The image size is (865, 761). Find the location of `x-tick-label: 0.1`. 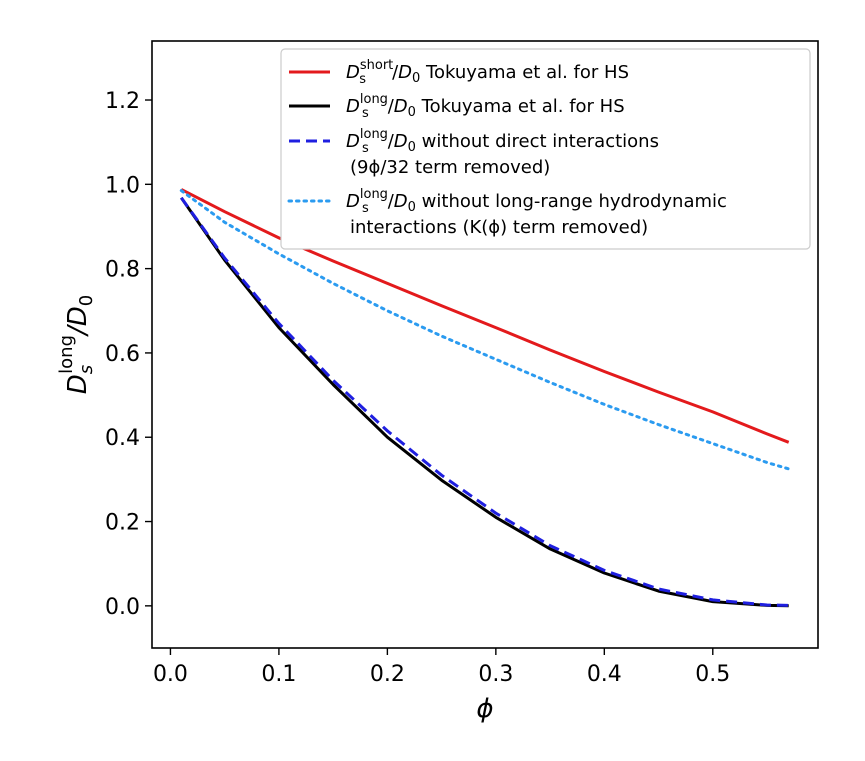

x-tick-label: 0.1 is located at coordinates (278, 674).